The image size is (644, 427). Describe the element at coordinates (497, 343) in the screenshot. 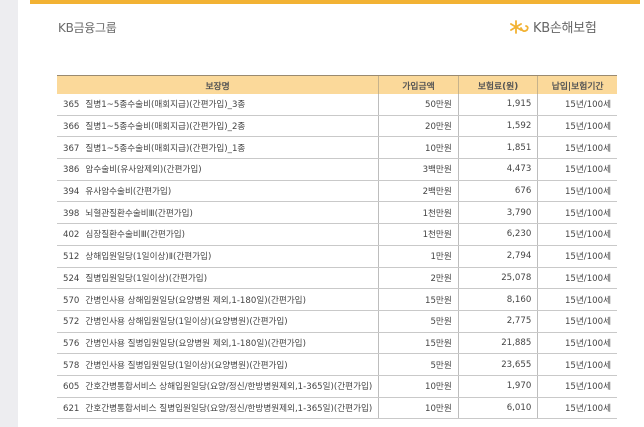

I see `premium-cell: 21,885` at that location.